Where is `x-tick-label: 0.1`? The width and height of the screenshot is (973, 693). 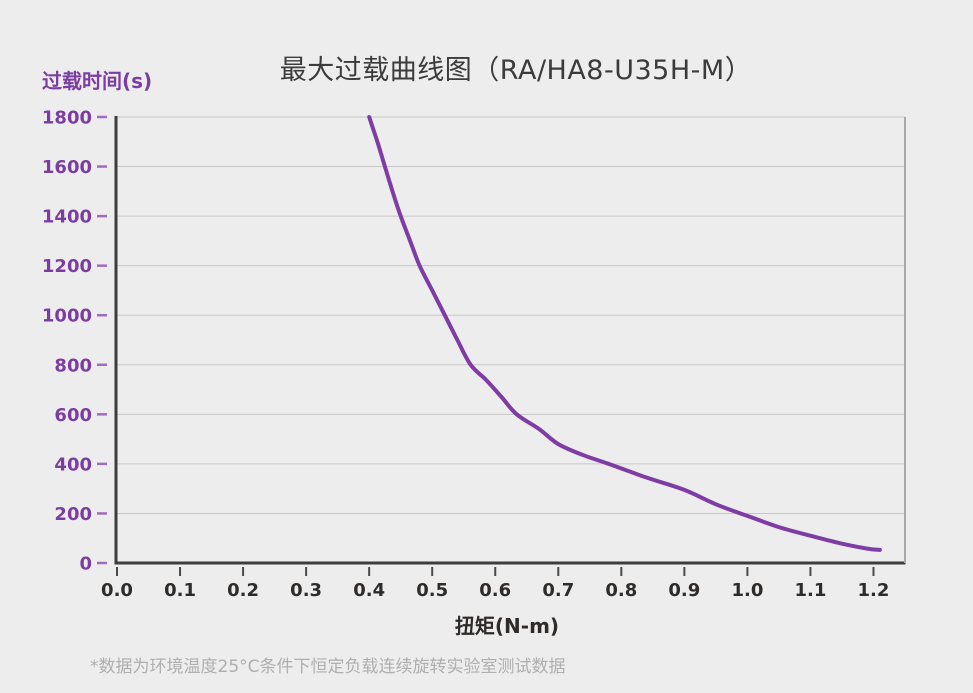 x-tick-label: 0.1 is located at coordinates (180, 590).